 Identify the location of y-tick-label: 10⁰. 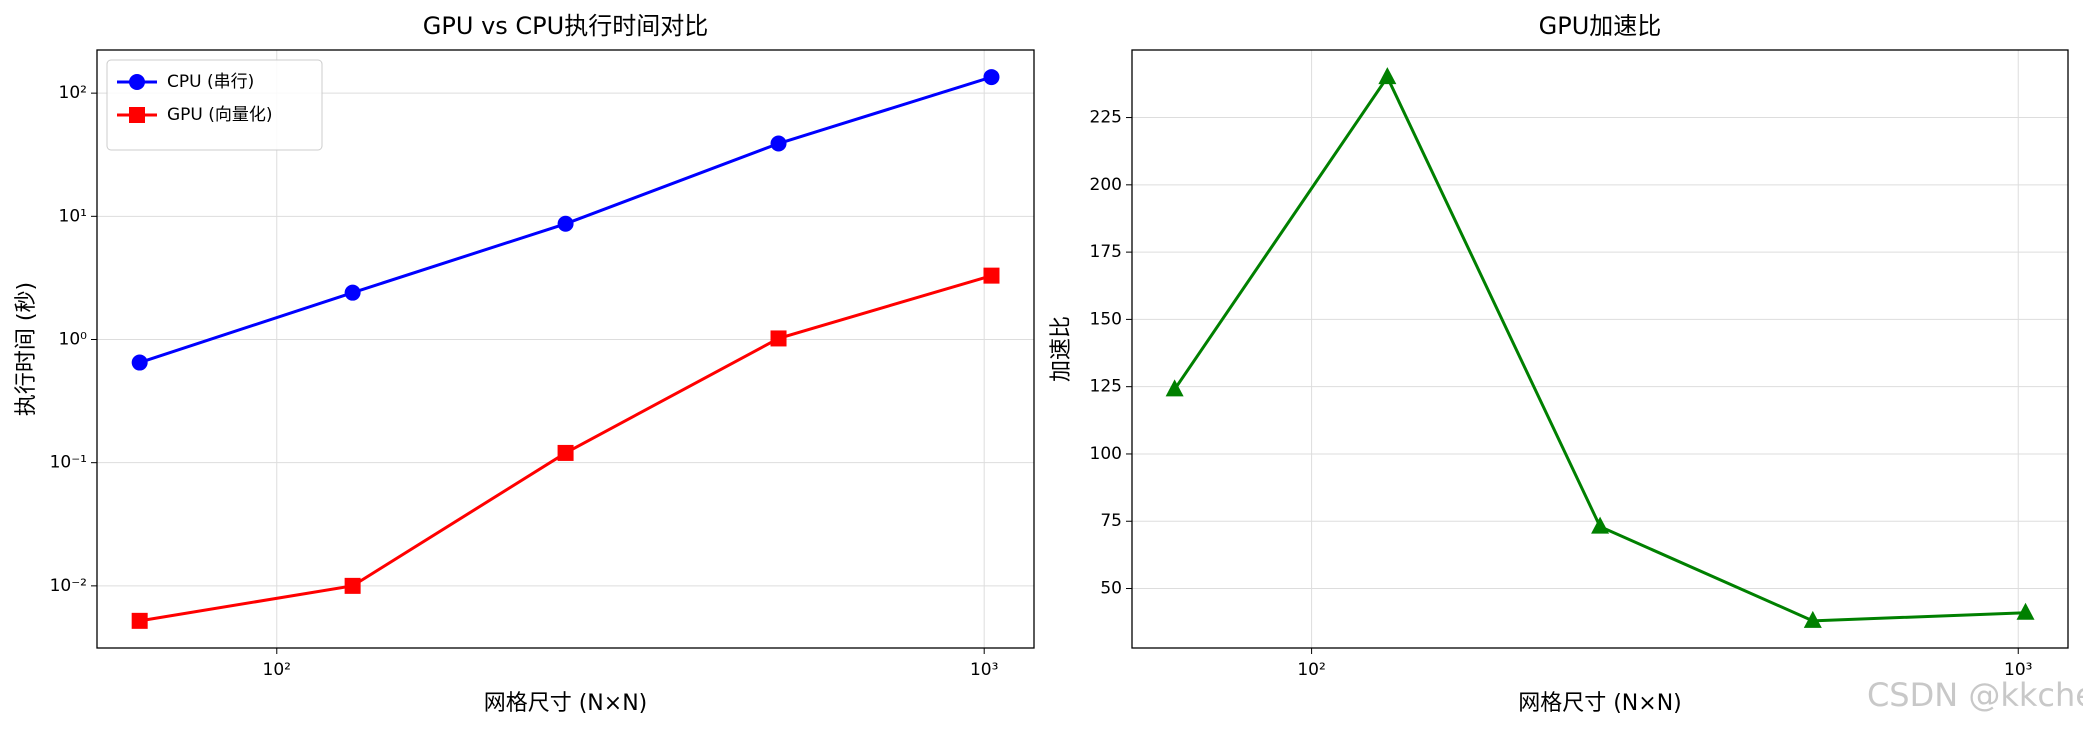
(73, 340).